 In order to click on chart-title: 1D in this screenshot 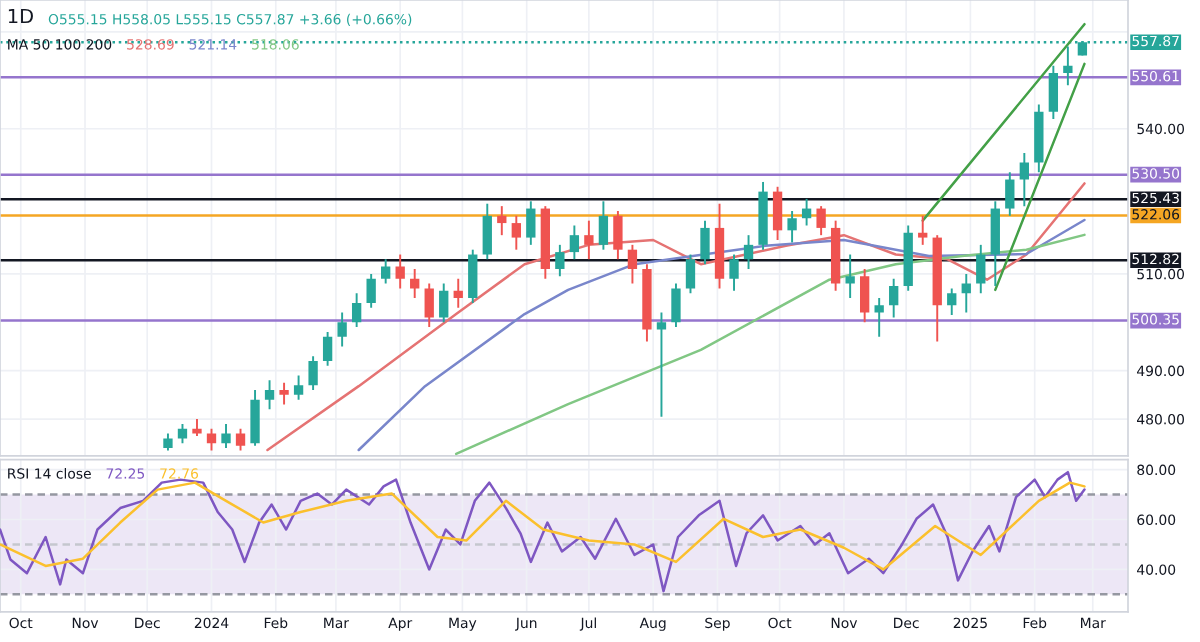, I will do `click(20, 16)`.